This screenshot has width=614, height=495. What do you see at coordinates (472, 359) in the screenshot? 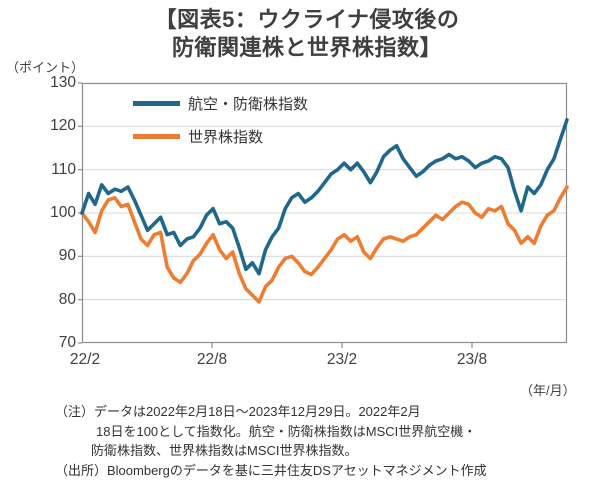
I see `x-tick-label: 23/8` at bounding box center [472, 359].